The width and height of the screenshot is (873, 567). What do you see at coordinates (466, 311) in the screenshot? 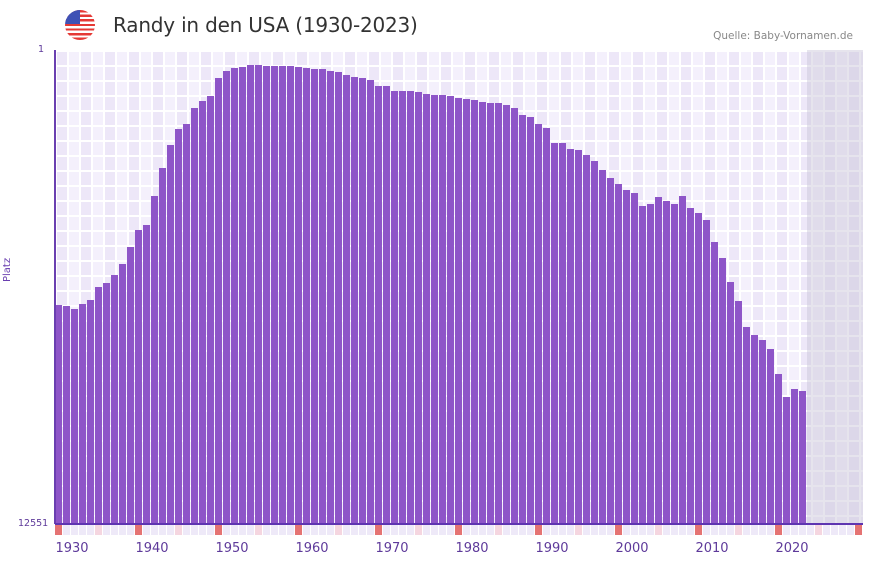
I see `bar-1981` at bounding box center [466, 311].